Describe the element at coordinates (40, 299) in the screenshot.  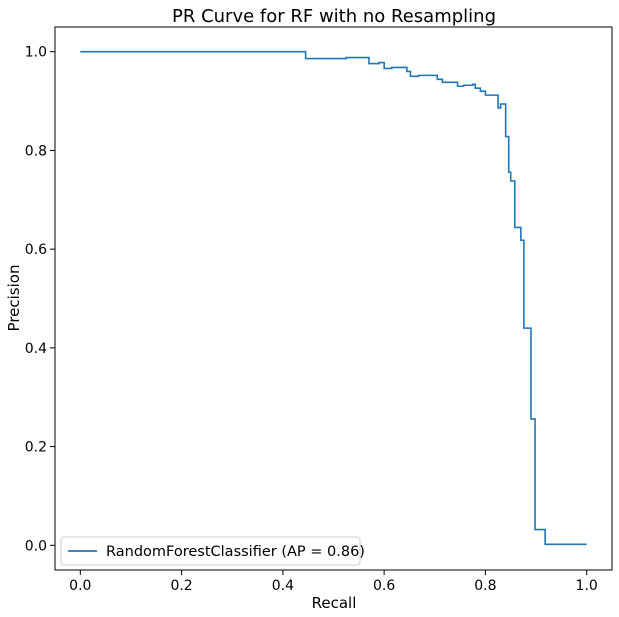
I see `y-axis: 0.0 0.2 0.4 0.6 0.8 1.0` at that location.